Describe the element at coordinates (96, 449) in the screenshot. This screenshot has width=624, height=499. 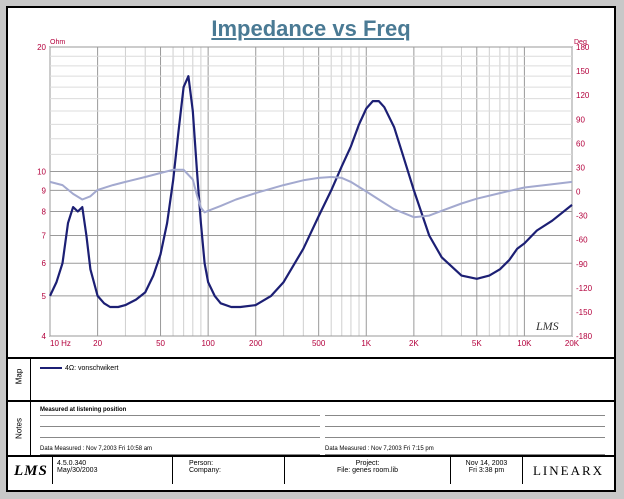
I see `notes-left-date: Data Measured : Nov 7,2003 Fri 10:58 am` at that location.